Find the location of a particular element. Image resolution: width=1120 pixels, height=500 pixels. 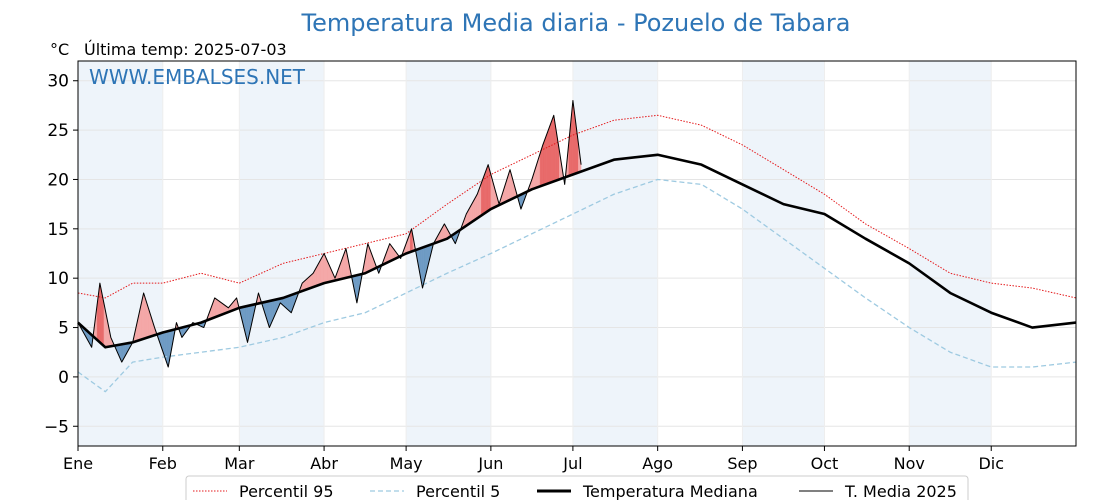

x-tick-label-abr: Abr is located at coordinates (324, 463).